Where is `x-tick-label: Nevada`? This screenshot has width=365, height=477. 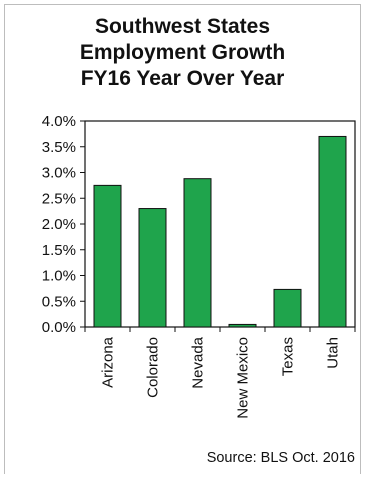
x-tick-label: Nevada is located at coordinates (198, 362).